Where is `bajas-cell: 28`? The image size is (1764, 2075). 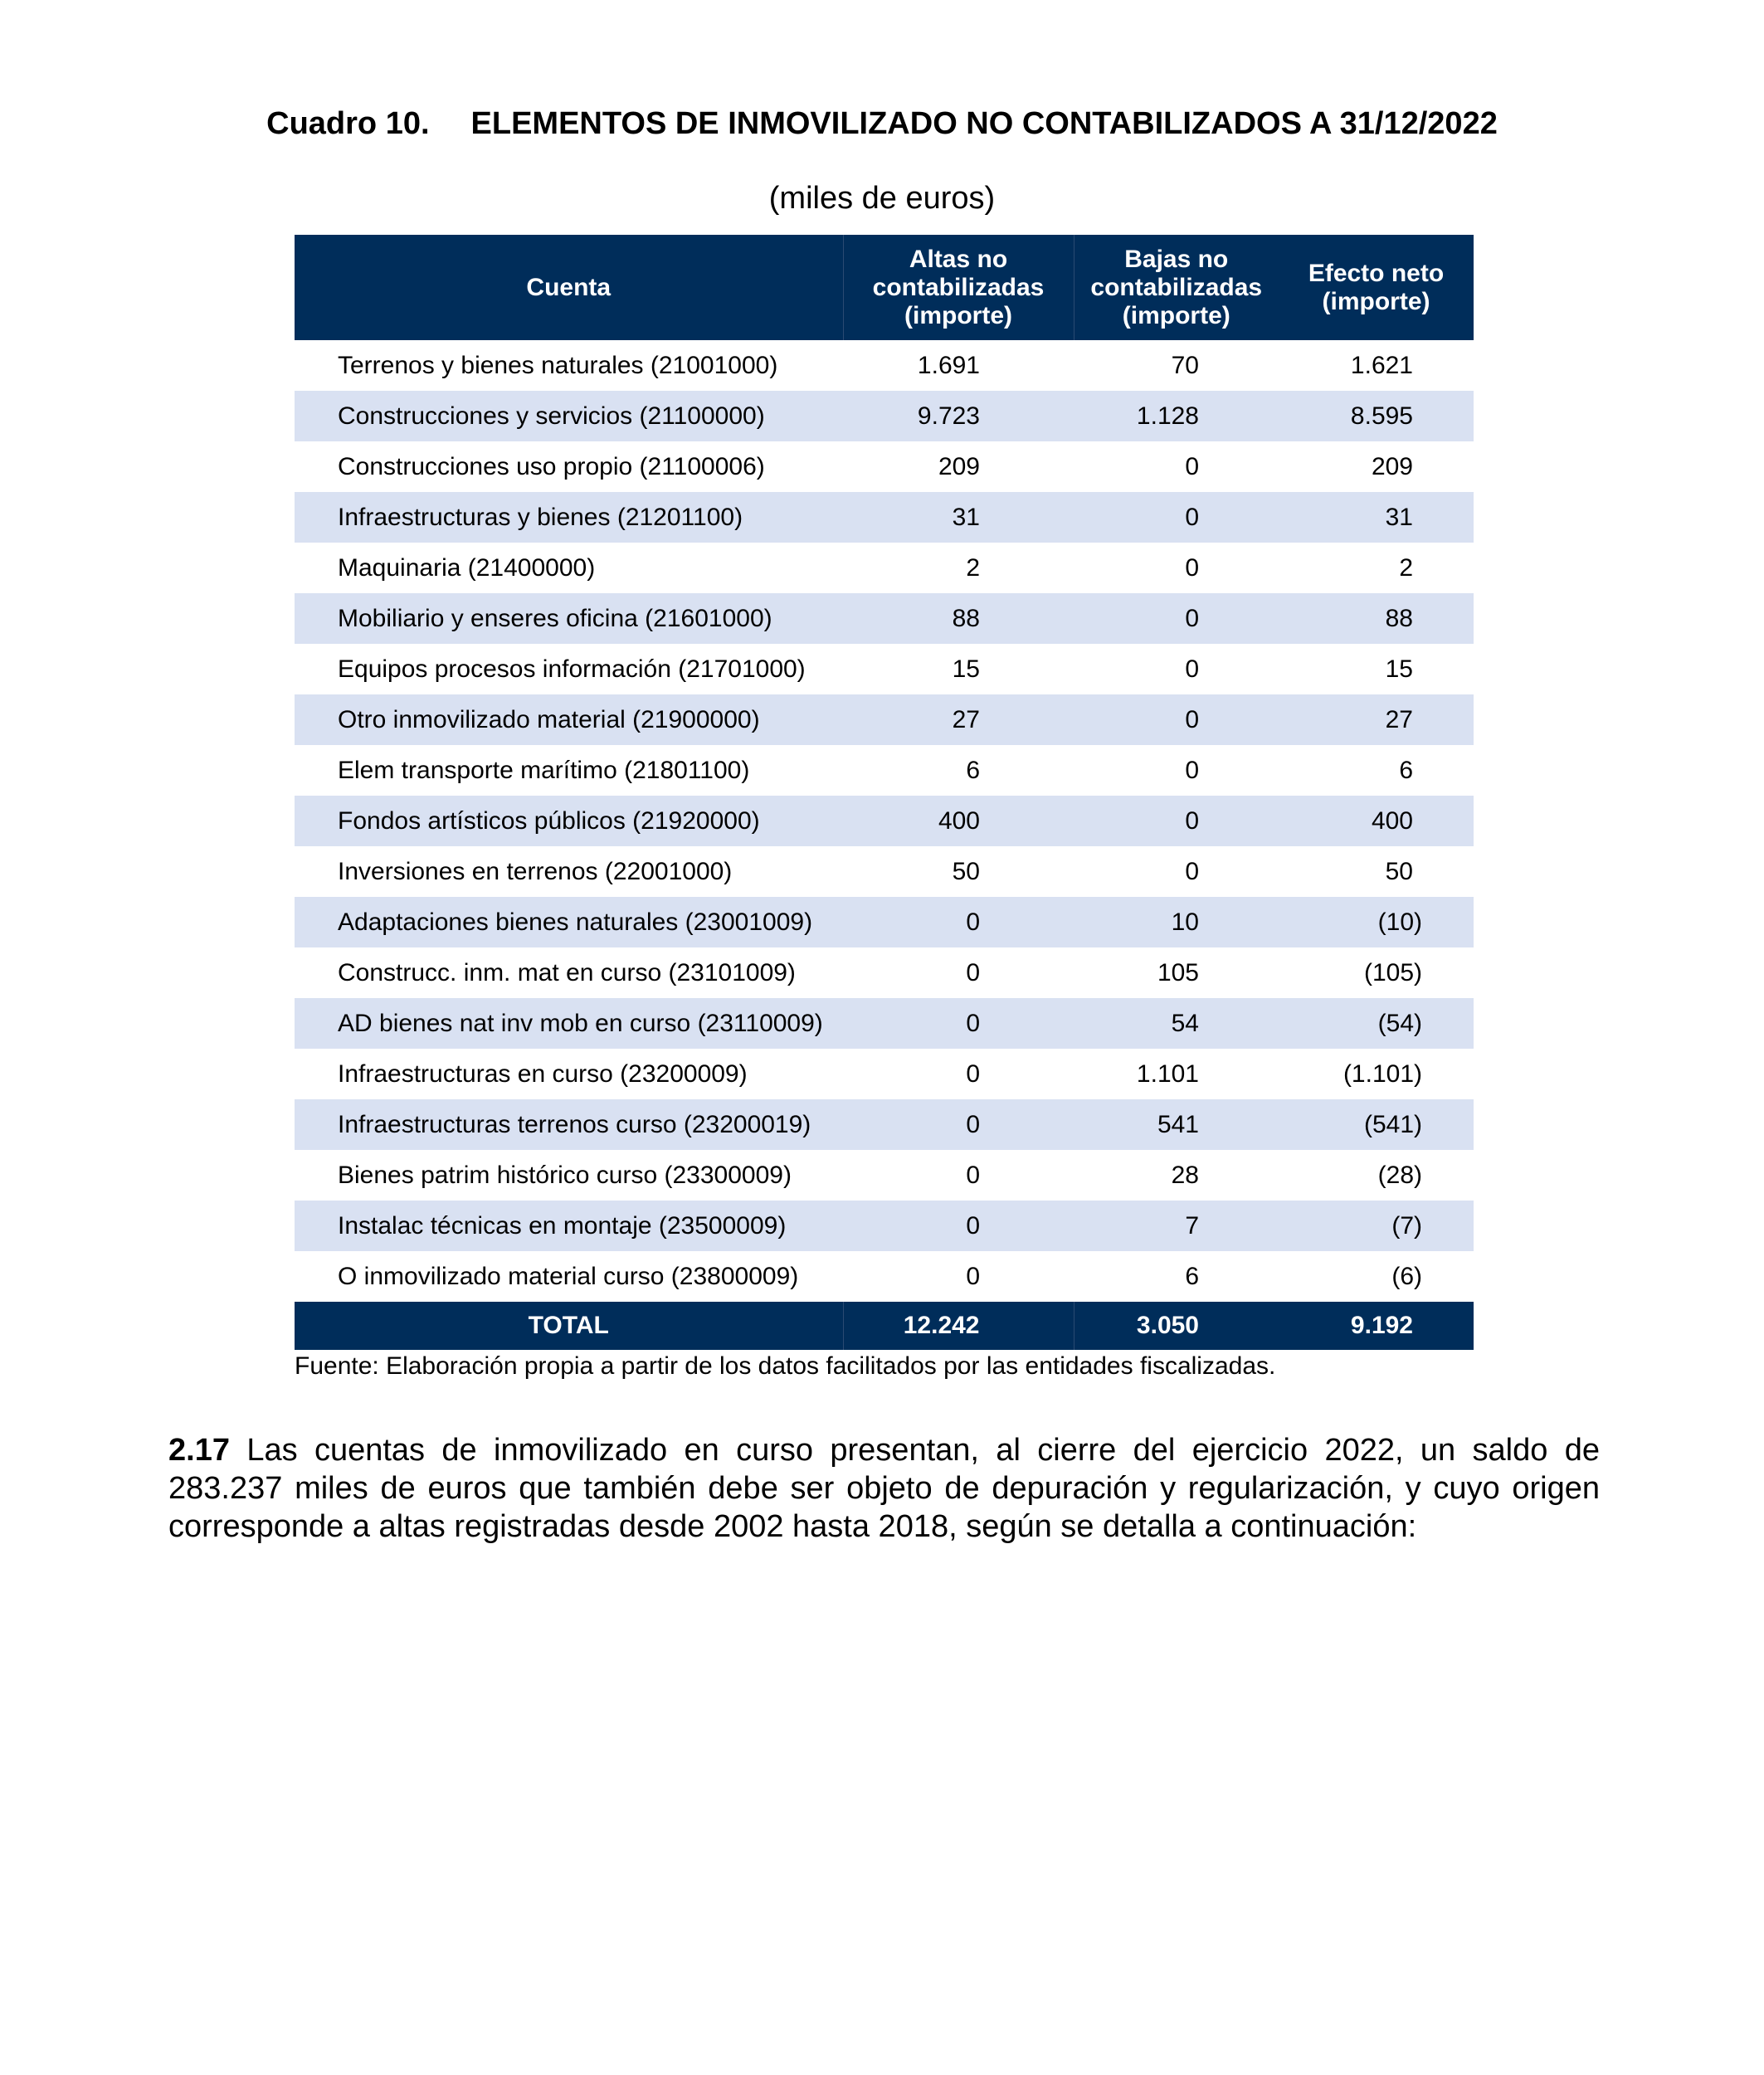 bajas-cell: 28 is located at coordinates (1185, 1175).